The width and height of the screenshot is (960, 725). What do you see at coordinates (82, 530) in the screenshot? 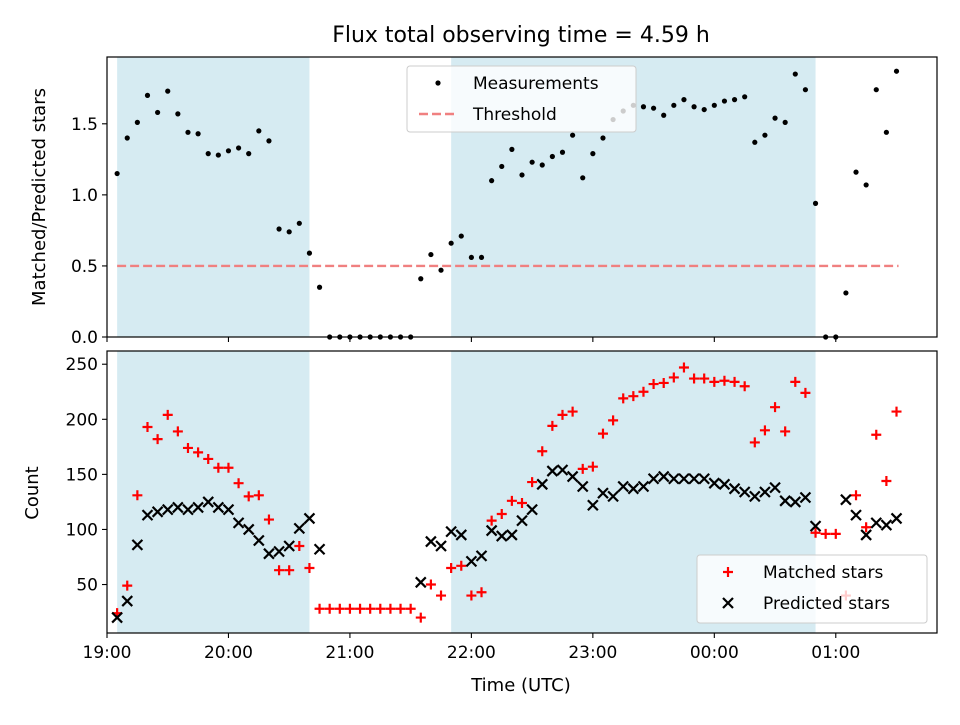
I see `y-tick-label: 100` at bounding box center [82, 530].